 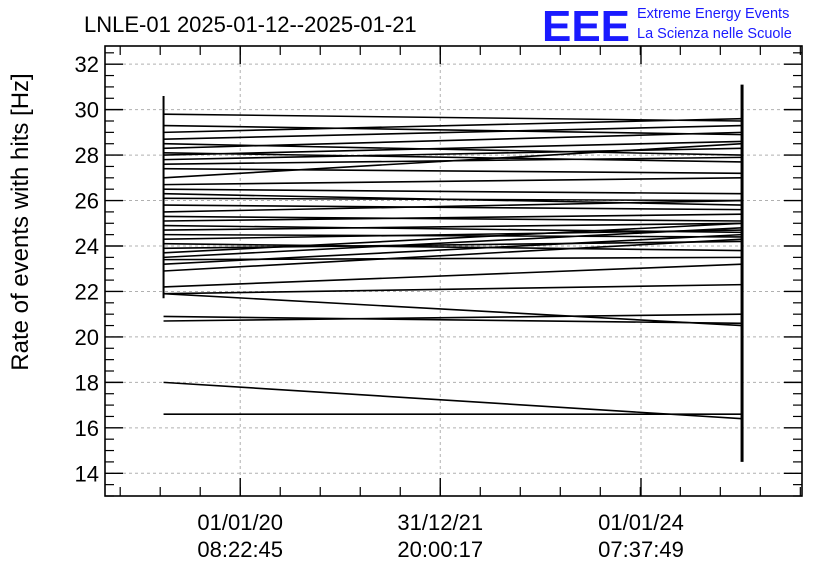 I want to click on y-tick-label: 30, so click(x=87, y=110).